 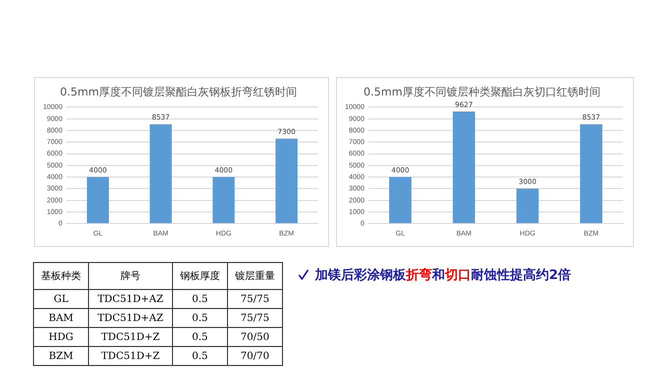 What do you see at coordinates (482, 91) in the screenshot?
I see `chart-title: 0.5mm厚度不同镀层种类聚酯白灰切口红锈时间` at bounding box center [482, 91].